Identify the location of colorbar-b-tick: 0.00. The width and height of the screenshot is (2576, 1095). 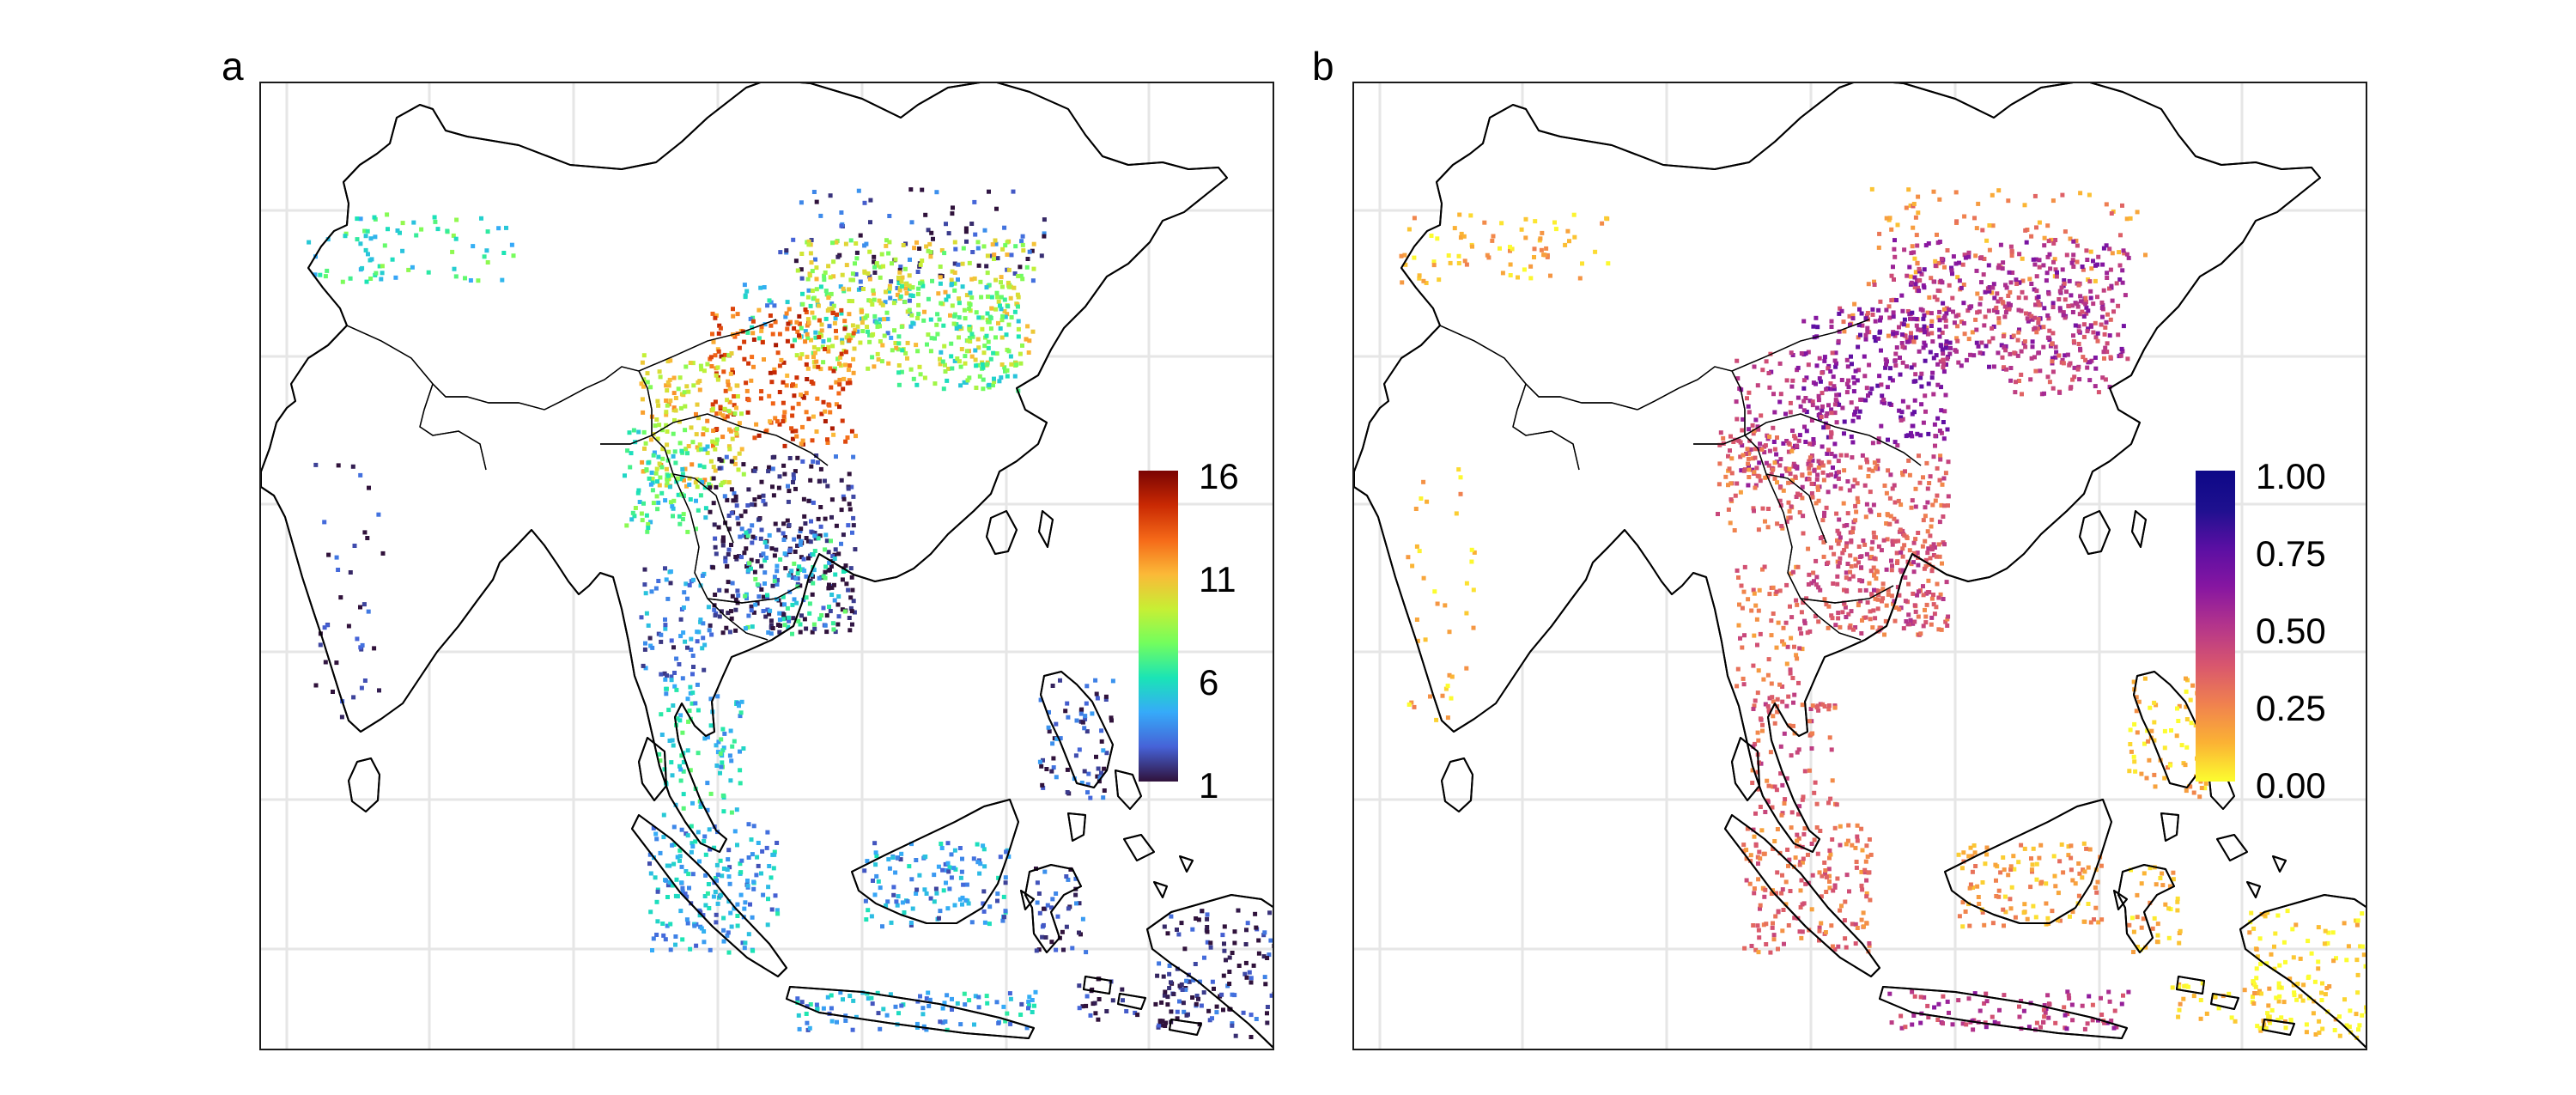
(2291, 785).